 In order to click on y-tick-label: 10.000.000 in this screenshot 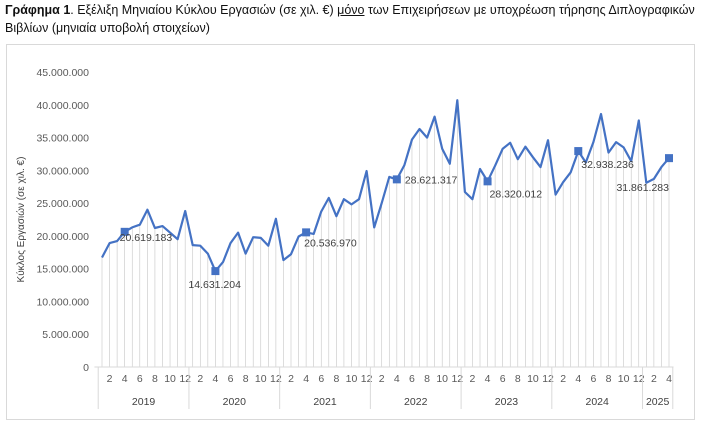, I will do `click(62, 302)`.